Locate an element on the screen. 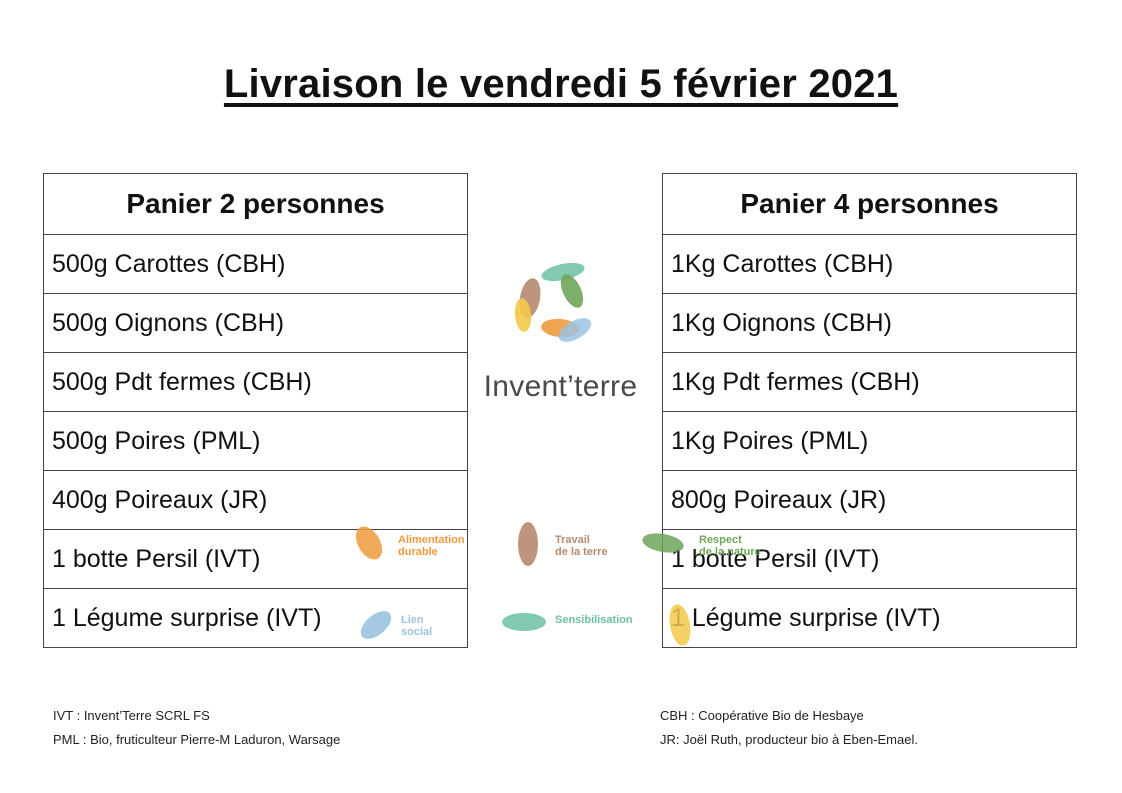  basket-4-item: 1Kg Pdt fermes (CBH) is located at coordinates (869, 382).